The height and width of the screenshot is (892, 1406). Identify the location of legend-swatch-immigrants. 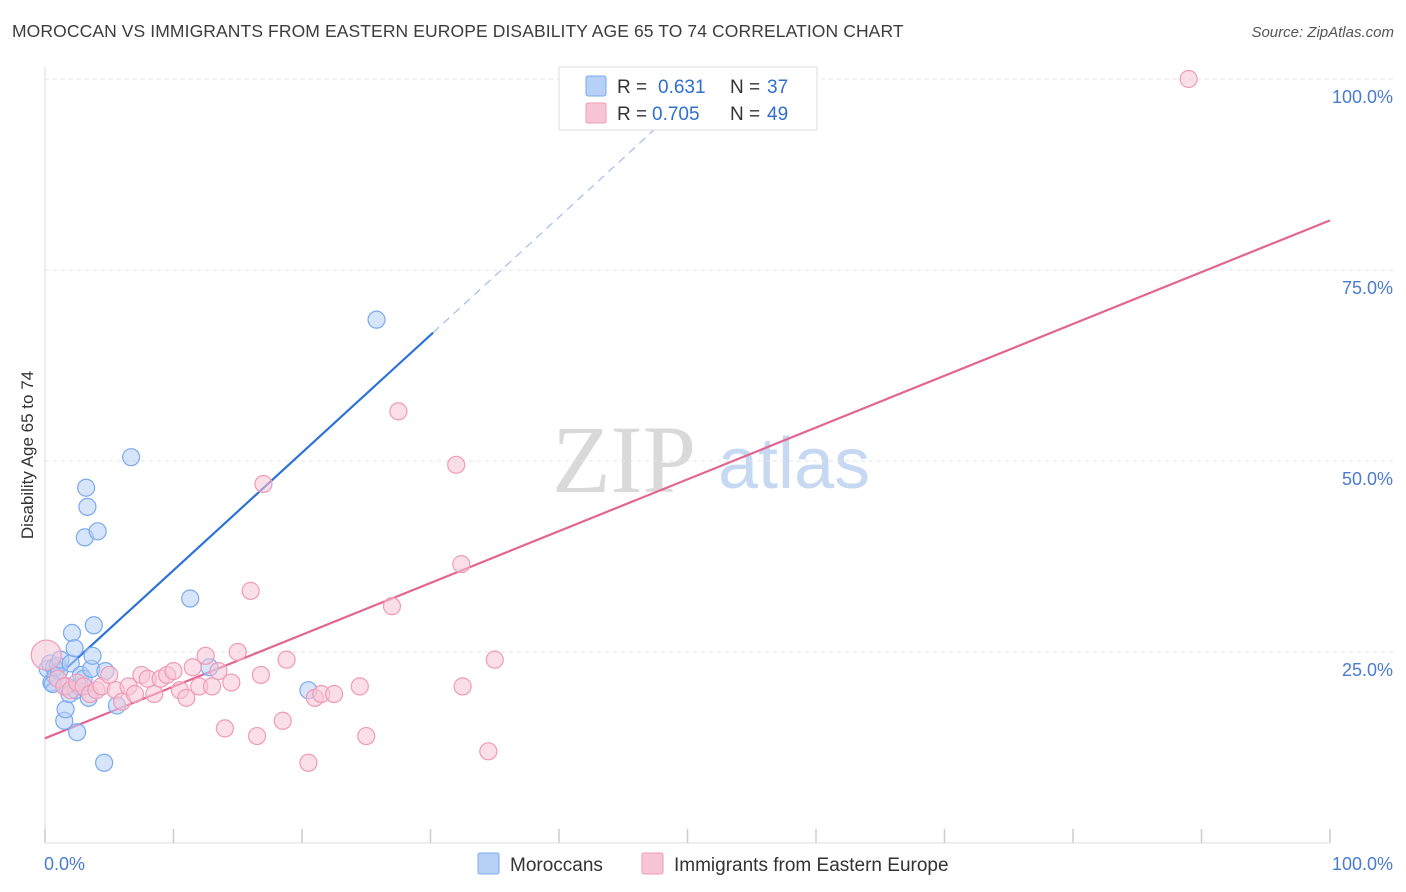
(596, 113).